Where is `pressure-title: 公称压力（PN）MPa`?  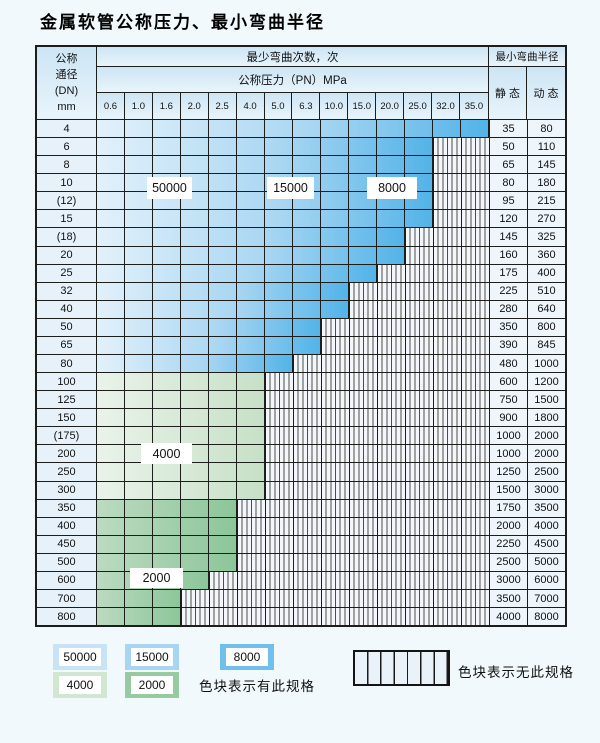
pressure-title: 公称压力（PN）MPa is located at coordinates (292, 80).